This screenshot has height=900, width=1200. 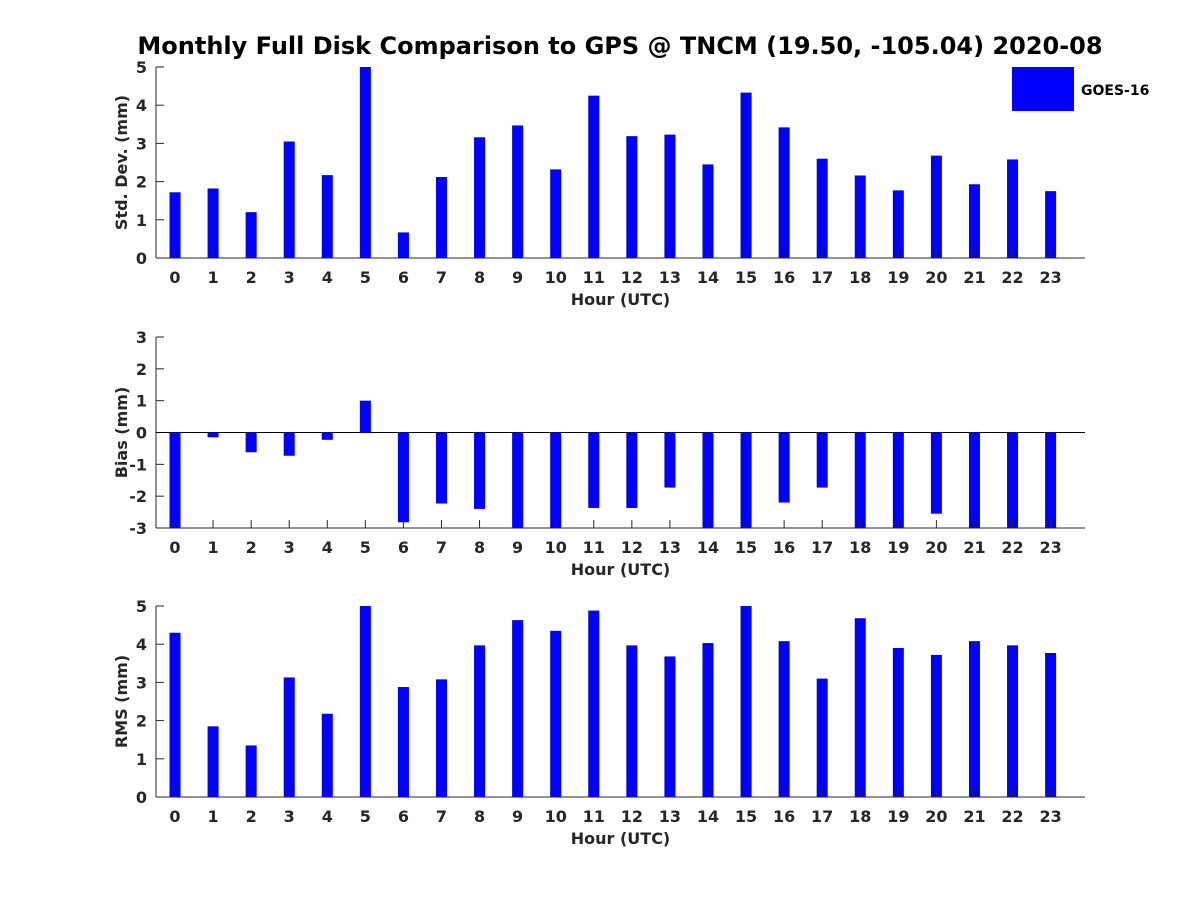 I want to click on y-axis-label: Bias (mm), so click(x=121, y=433).